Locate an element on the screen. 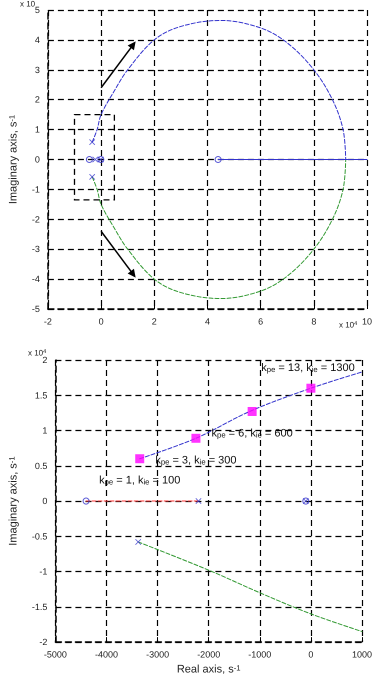 The width and height of the screenshot is (376, 682). y-tick-label: -4 is located at coordinates (36, 279).